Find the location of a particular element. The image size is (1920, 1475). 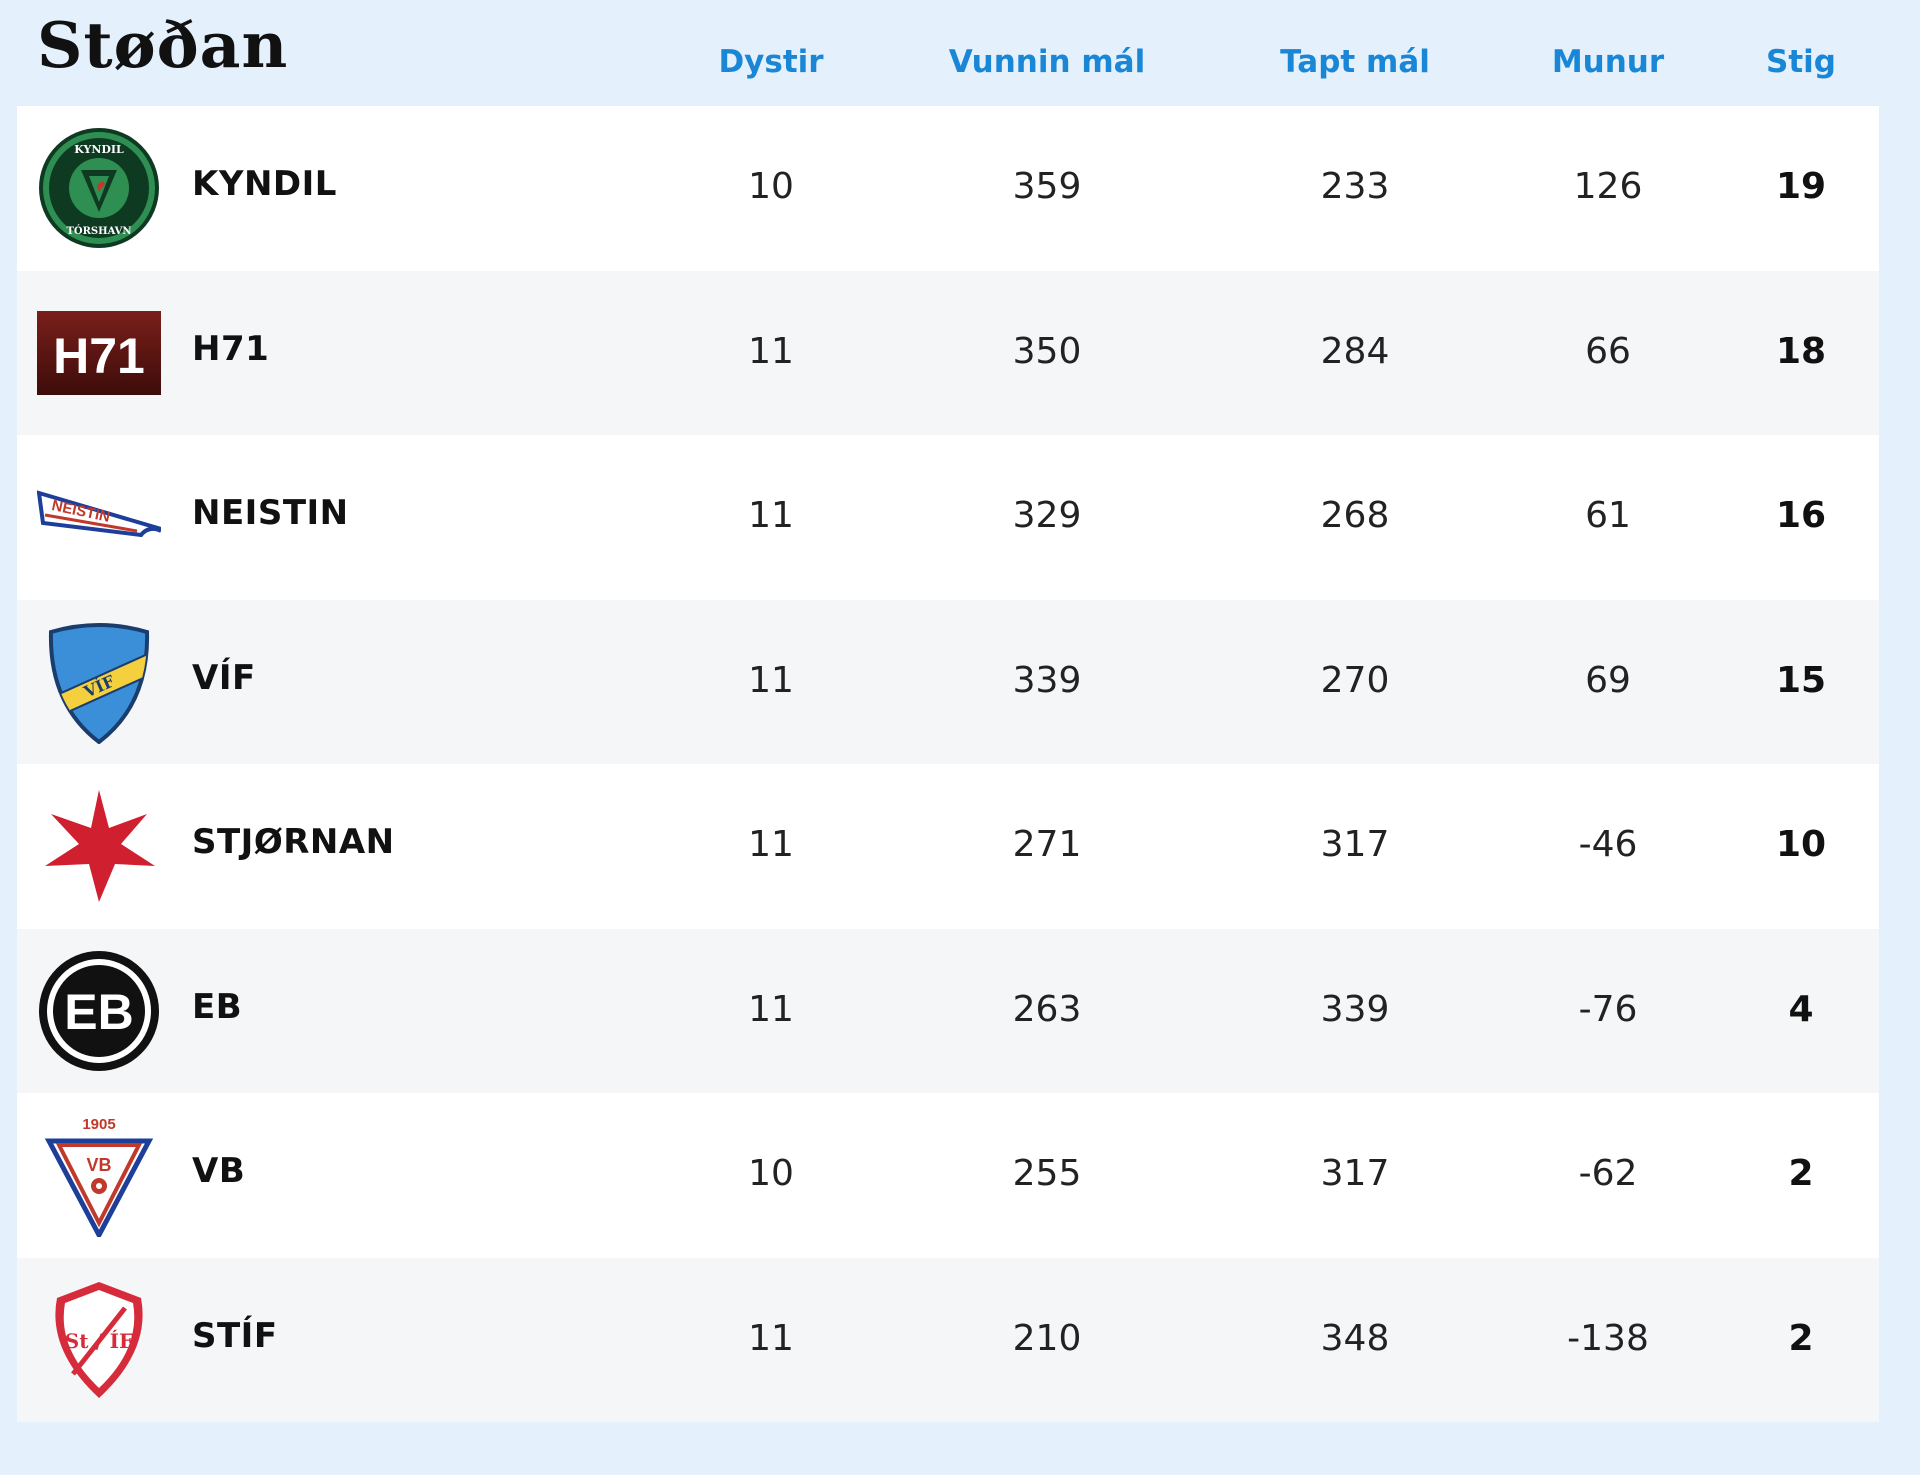

page-title: Støðan is located at coordinates (163, 45).